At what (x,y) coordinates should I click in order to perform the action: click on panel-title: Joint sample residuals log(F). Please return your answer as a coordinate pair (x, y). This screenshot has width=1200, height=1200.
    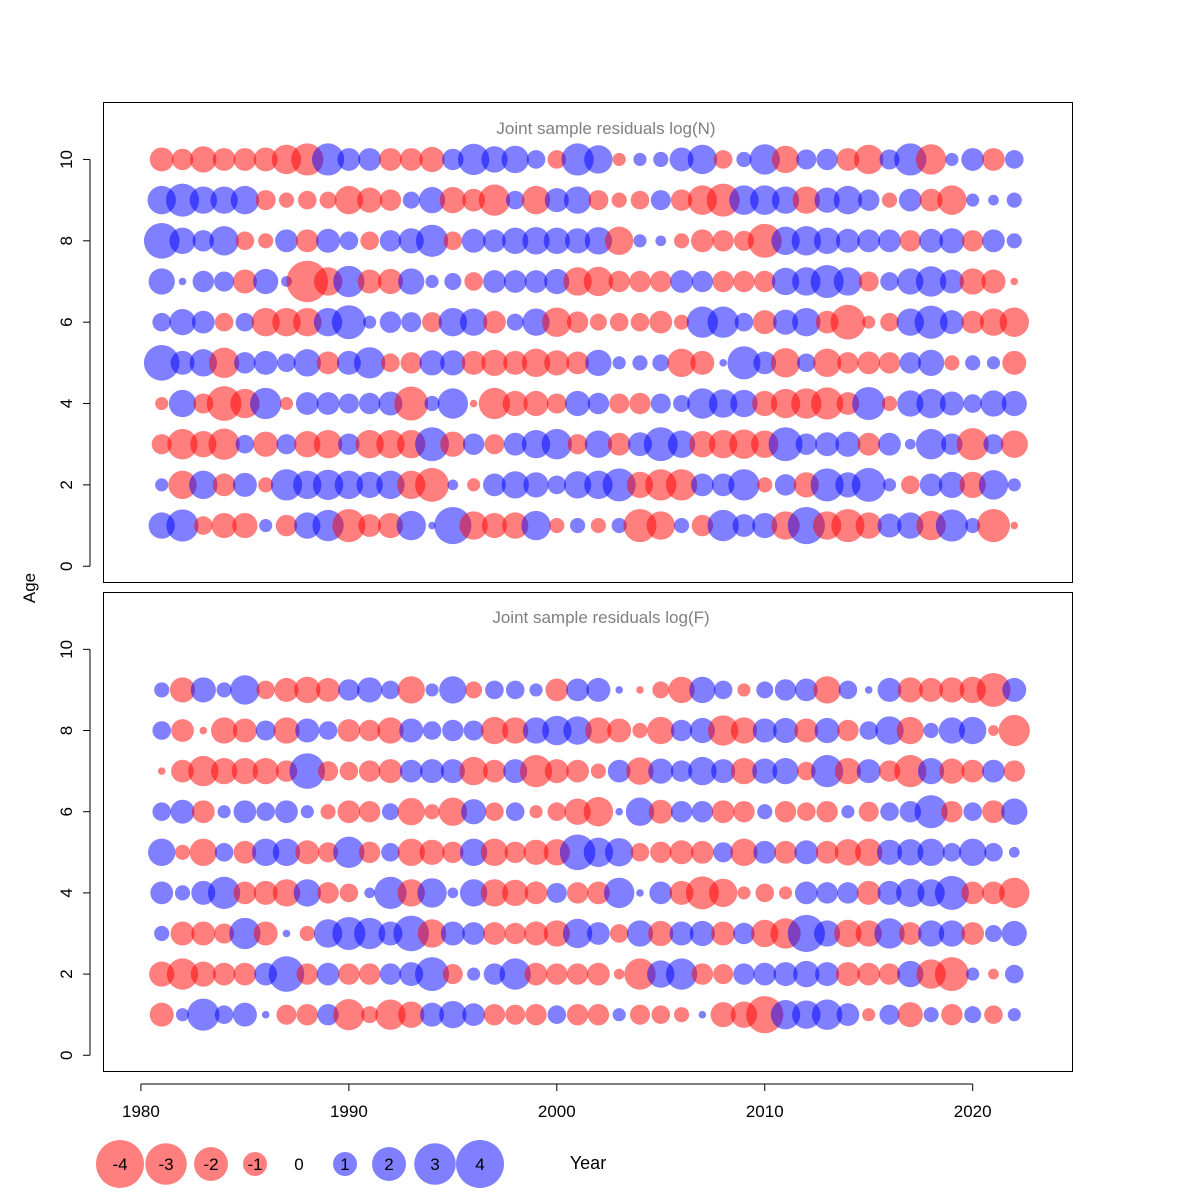
    Looking at the image, I should click on (600, 617).